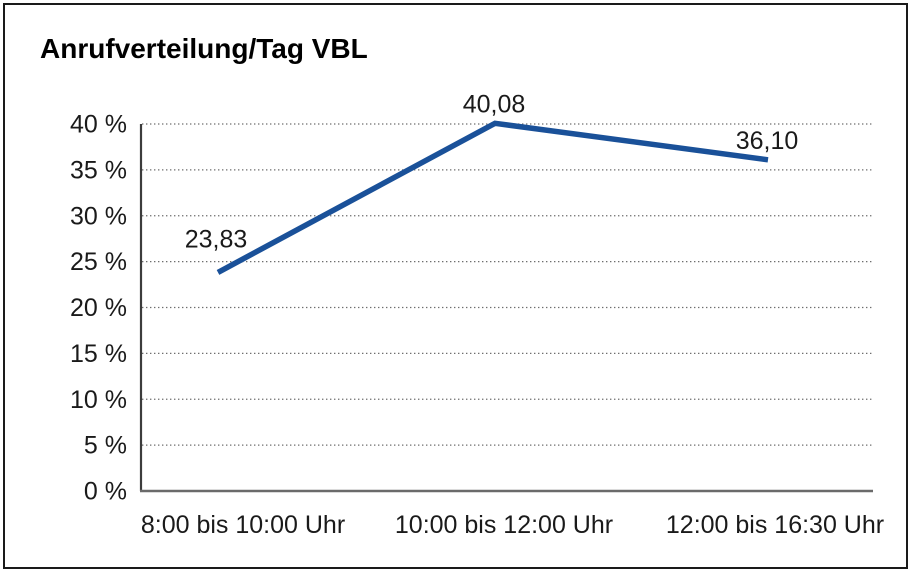 The width and height of the screenshot is (915, 576). Describe the element at coordinates (105, 446) in the screenshot. I see `y-tick-label-5: 5 %` at that location.